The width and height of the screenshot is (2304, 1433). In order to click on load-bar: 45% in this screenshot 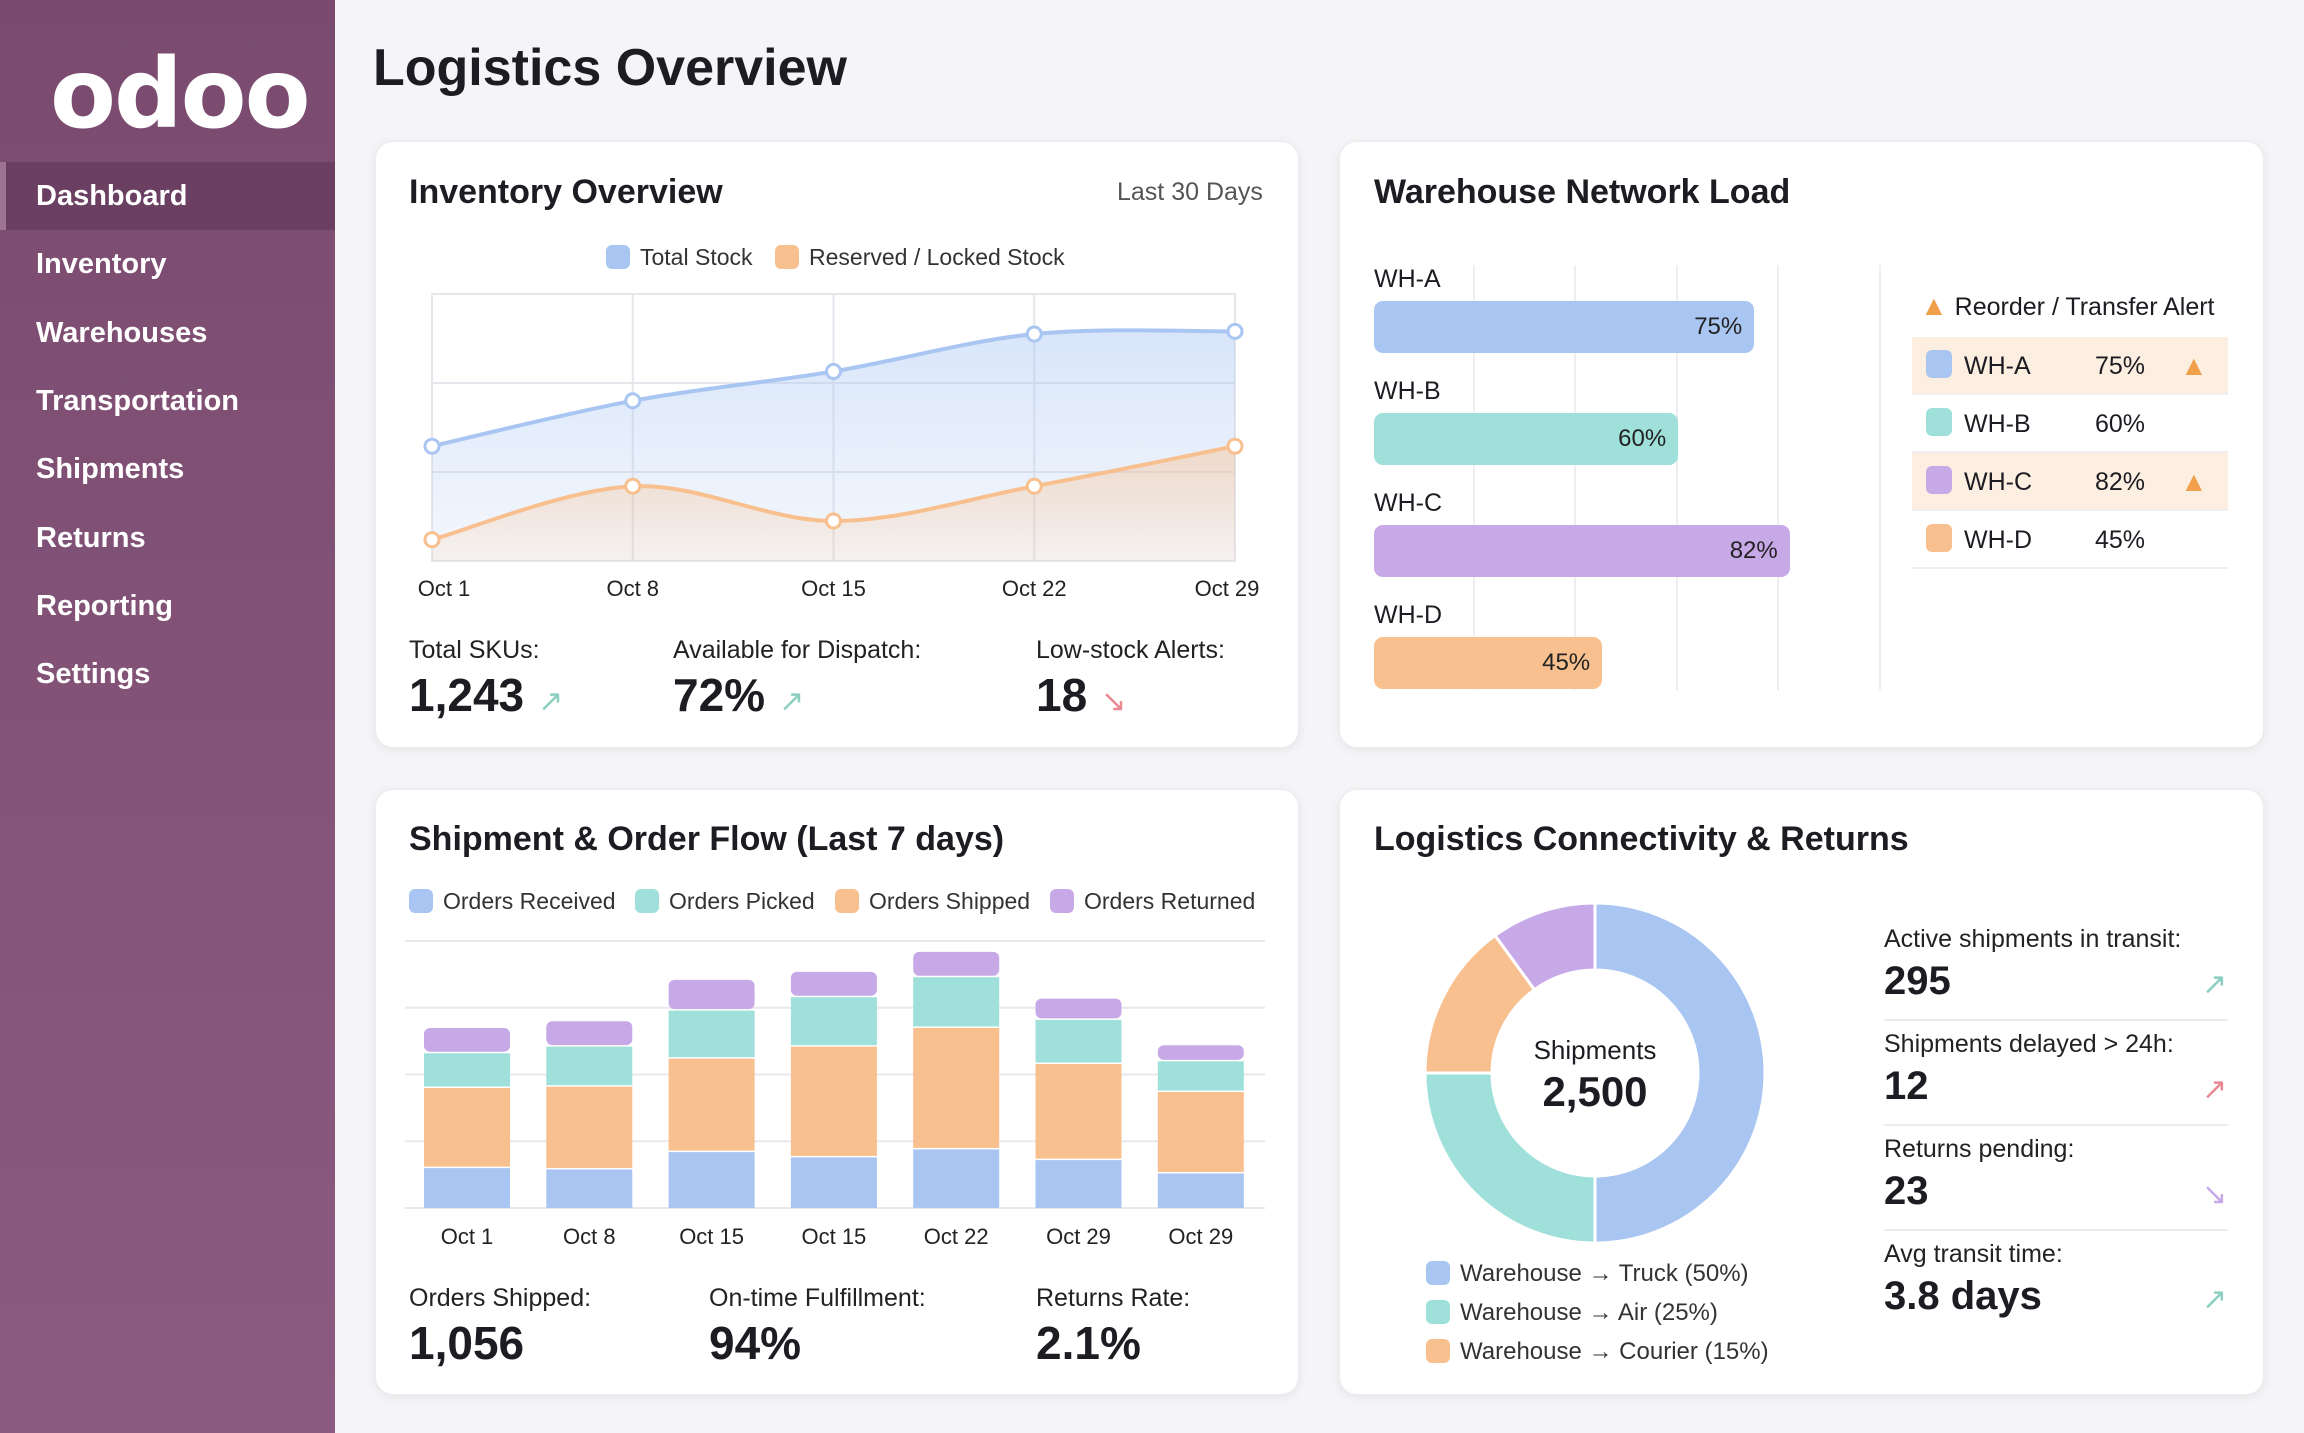, I will do `click(1488, 663)`.